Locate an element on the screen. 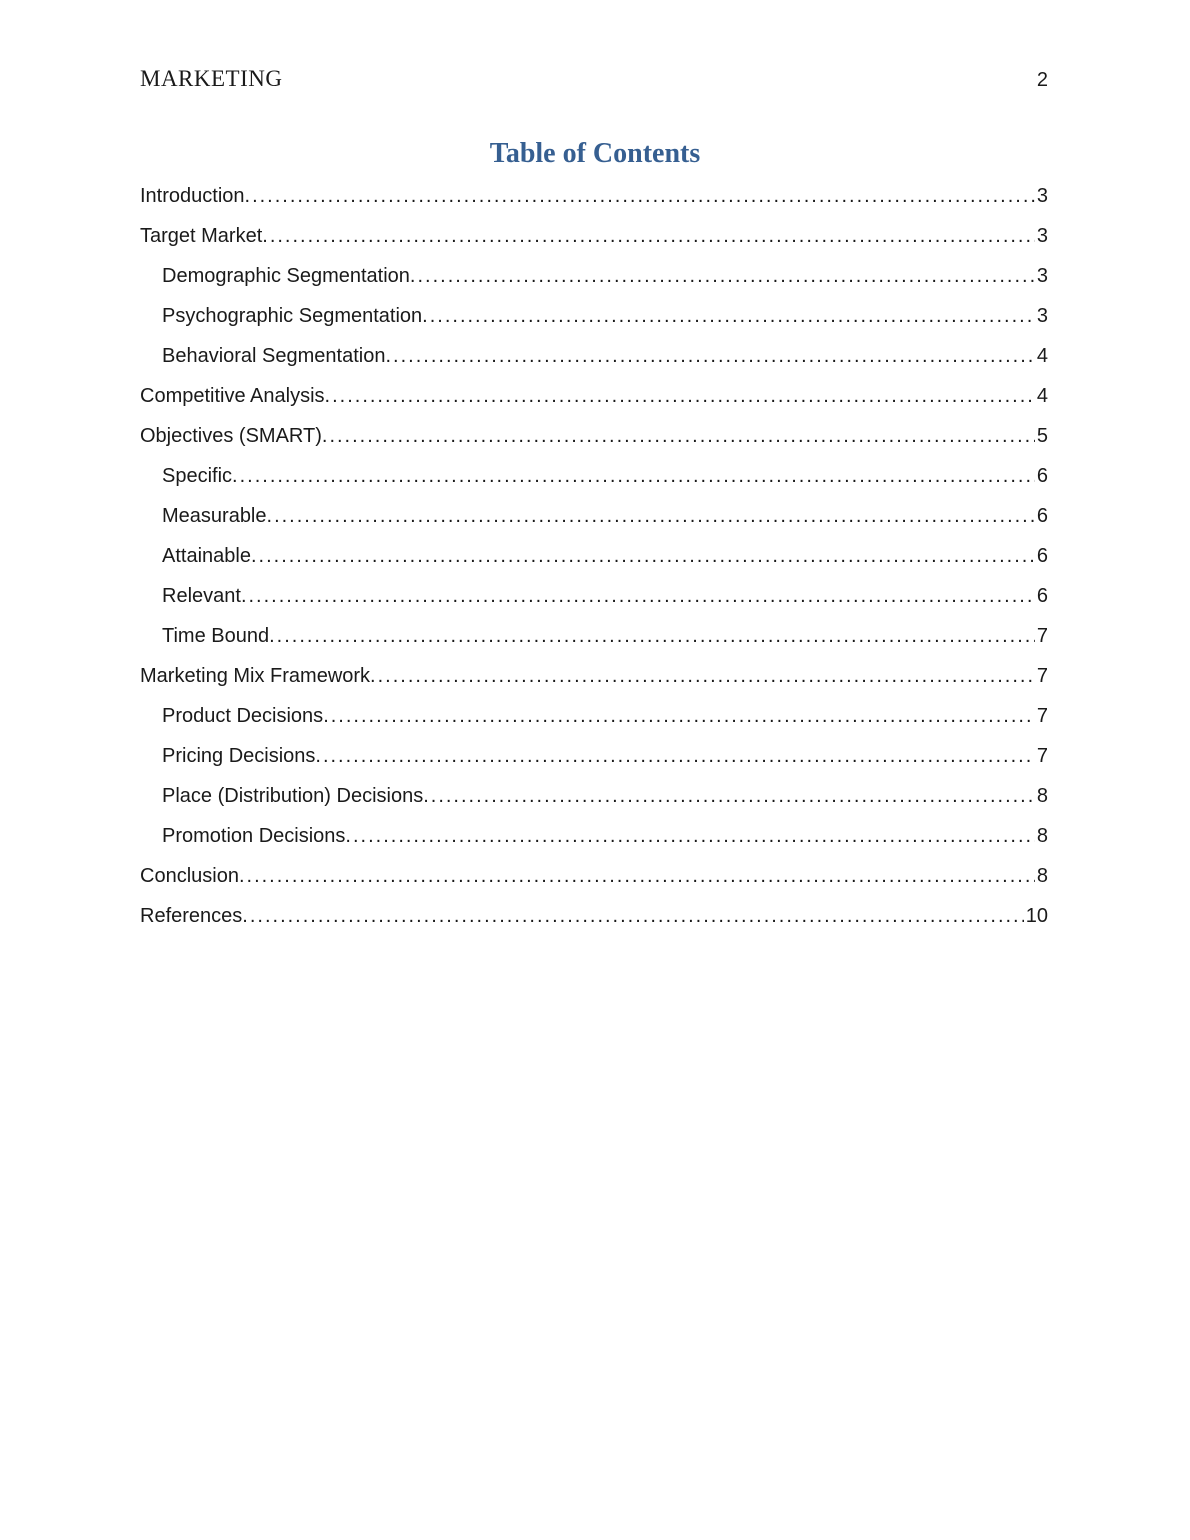 The height and width of the screenshot is (1540, 1190). toc-entry-label: Specific is located at coordinates (197, 476).